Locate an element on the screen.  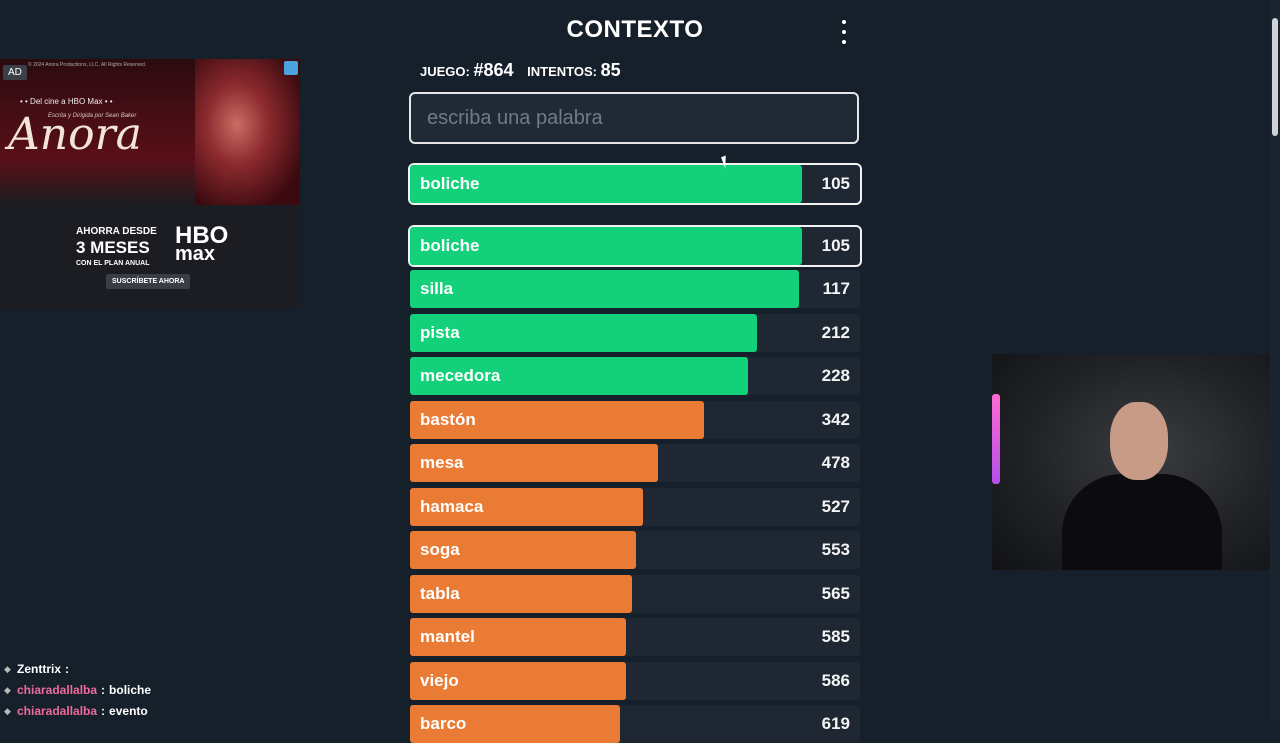
chat-username: Zenttrix is located at coordinates (39, 669).